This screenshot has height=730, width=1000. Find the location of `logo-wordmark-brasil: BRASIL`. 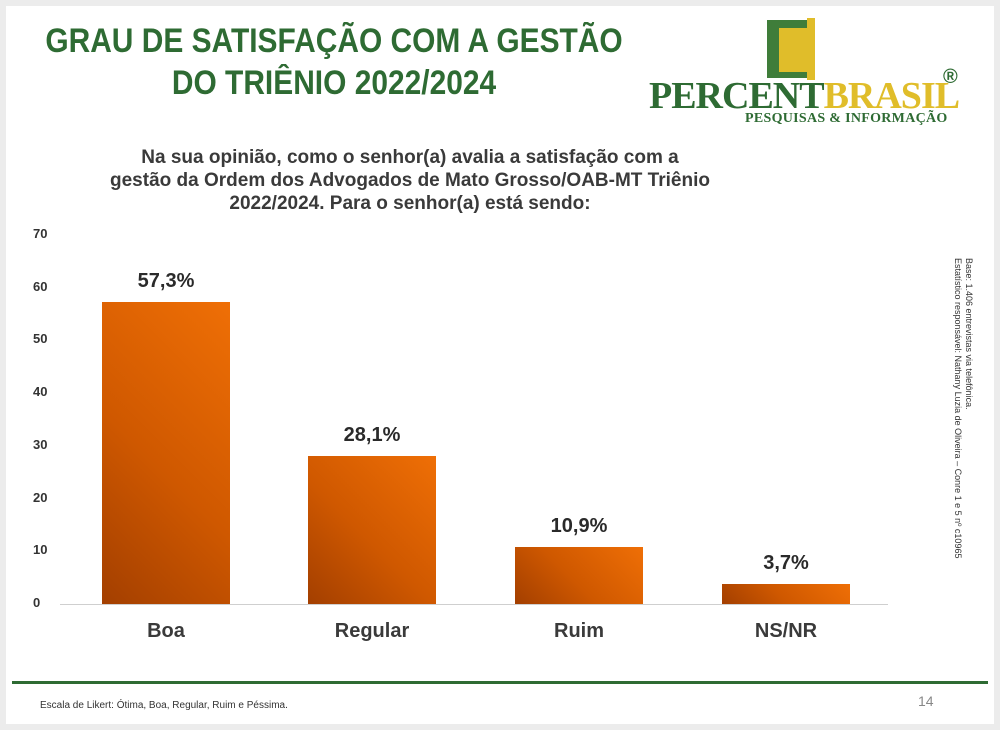

logo-wordmark-brasil: BRASIL is located at coordinates (891, 96).